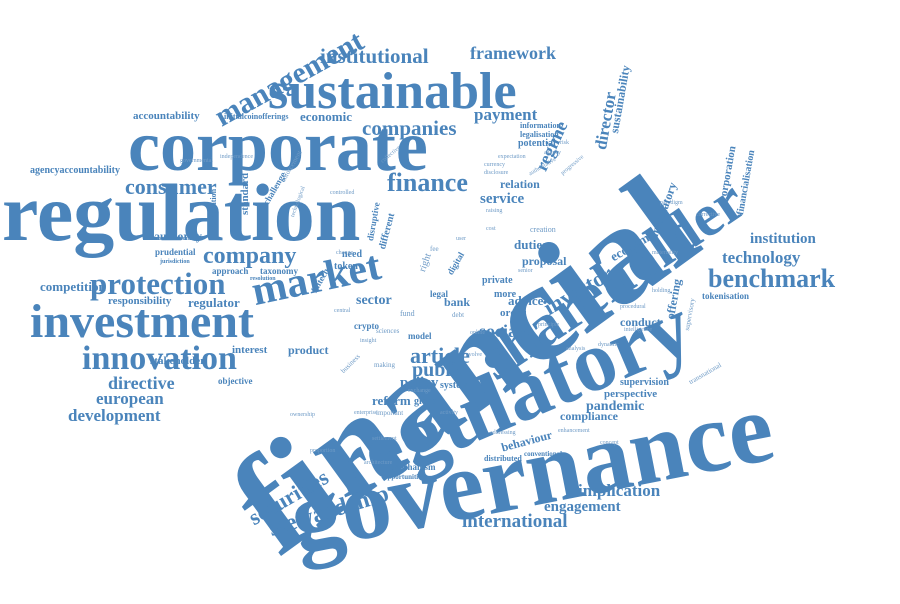 Image resolution: width=900 pixels, height=604 pixels. Describe the element at coordinates (169, 239) in the screenshot. I see `word-transformation: transformation` at that location.